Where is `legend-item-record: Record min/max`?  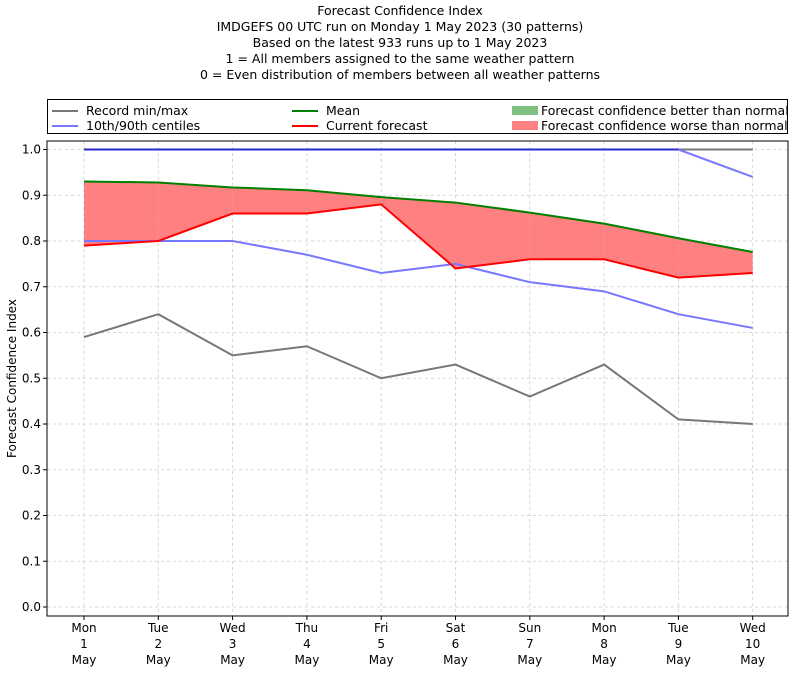 legend-item-record: Record min/max is located at coordinates (120, 110).